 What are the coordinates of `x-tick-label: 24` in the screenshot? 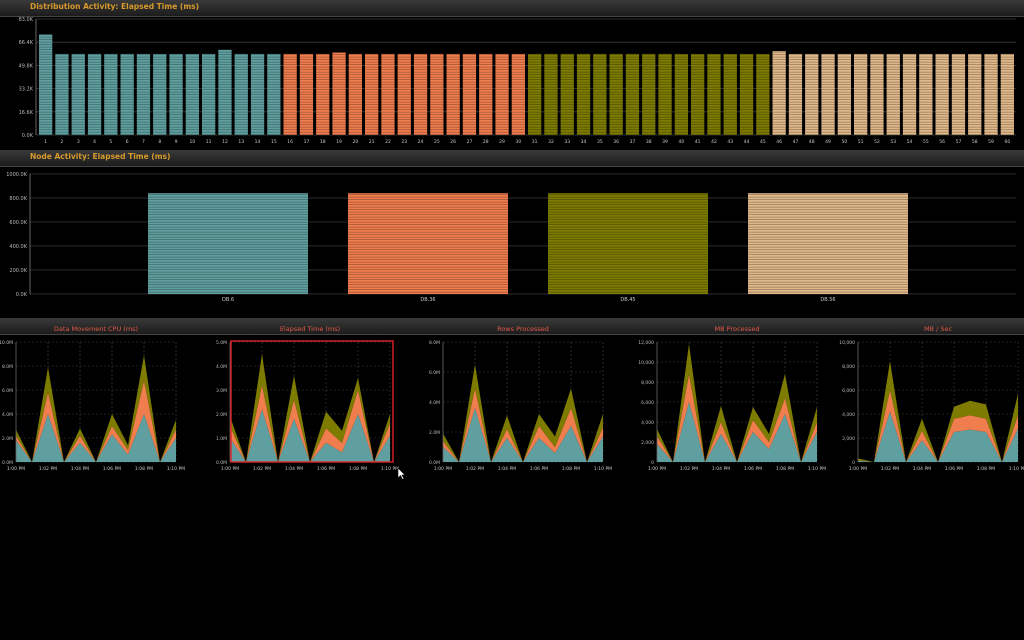 It's located at (421, 142).